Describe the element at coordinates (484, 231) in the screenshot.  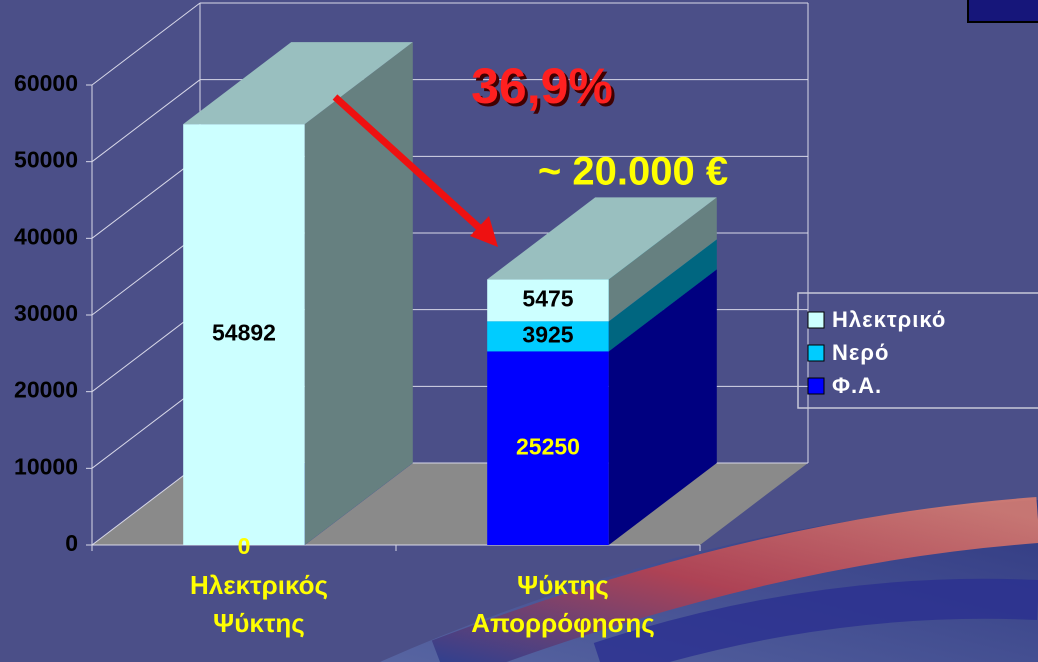
I see `arrow-head` at that location.